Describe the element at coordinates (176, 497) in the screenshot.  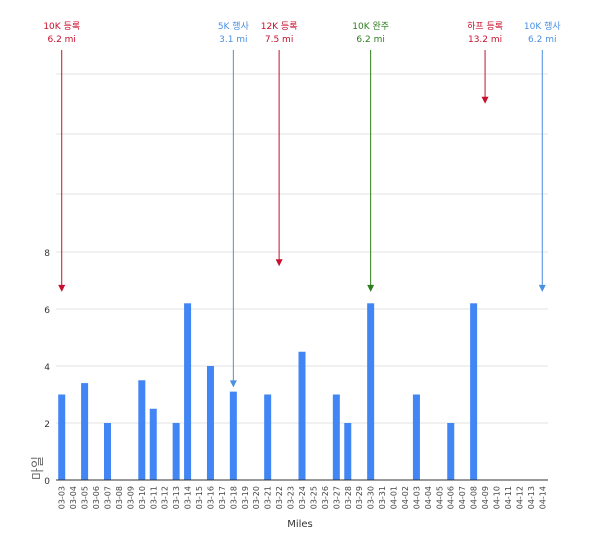
I see `x-tick-label: 03-13` at that location.